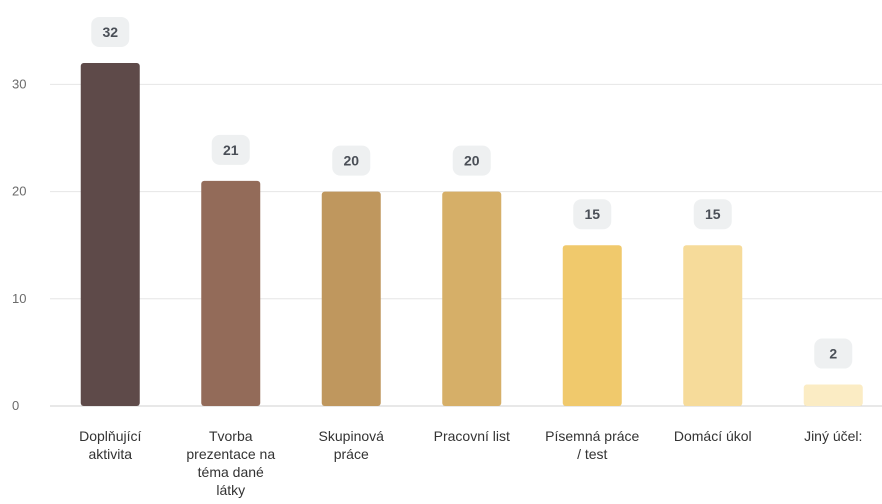 This screenshot has width=882, height=504. I want to click on data-label: 32, so click(110, 31).